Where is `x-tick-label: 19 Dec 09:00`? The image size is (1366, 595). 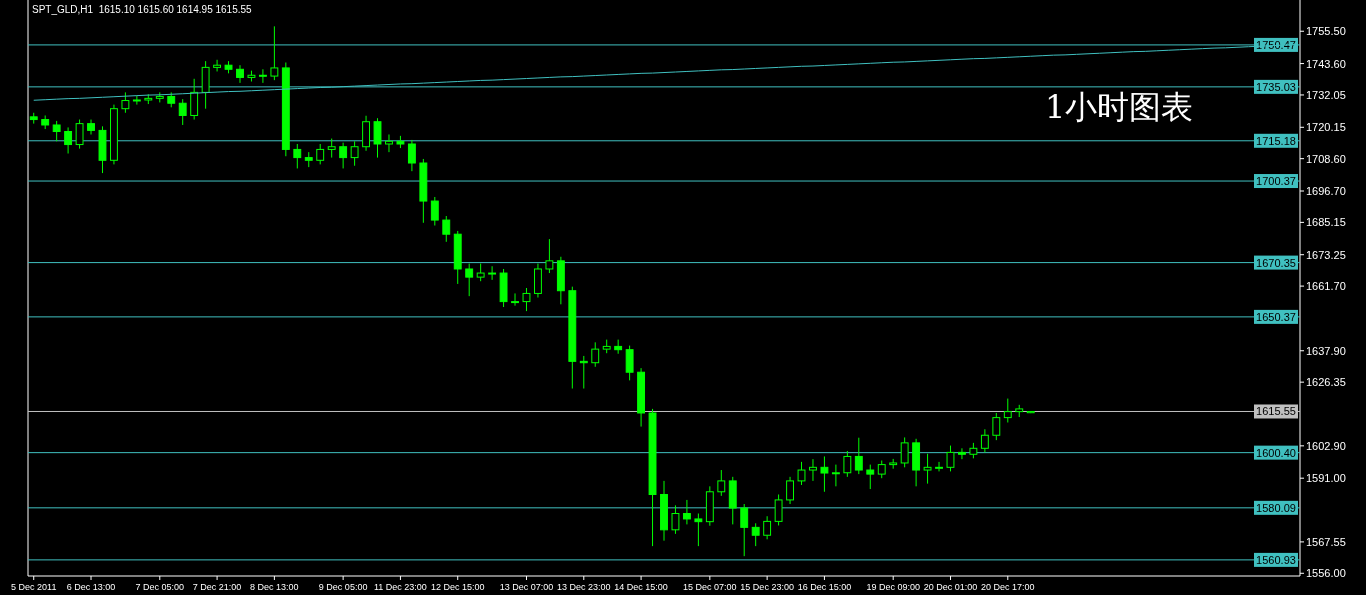
x-tick-label: 19 Dec 09:00 is located at coordinates (893, 587).